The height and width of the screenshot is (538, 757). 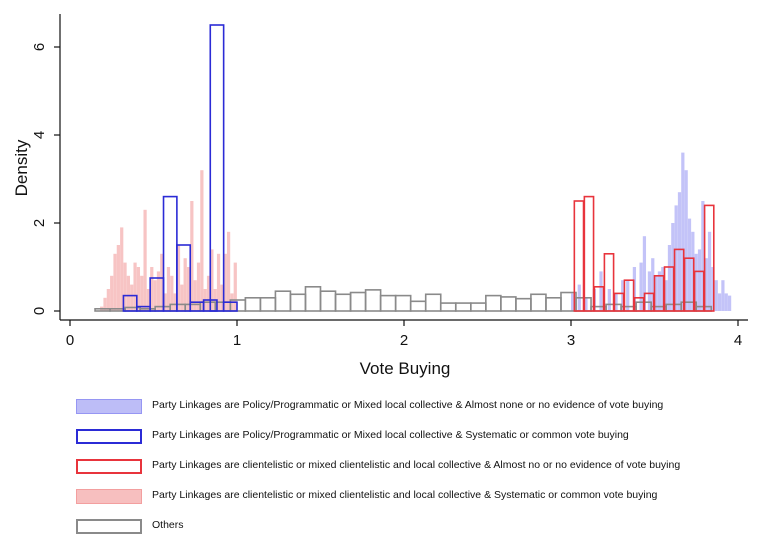 What do you see at coordinates (39, 223) in the screenshot?
I see `y-tick-label: 2` at bounding box center [39, 223].